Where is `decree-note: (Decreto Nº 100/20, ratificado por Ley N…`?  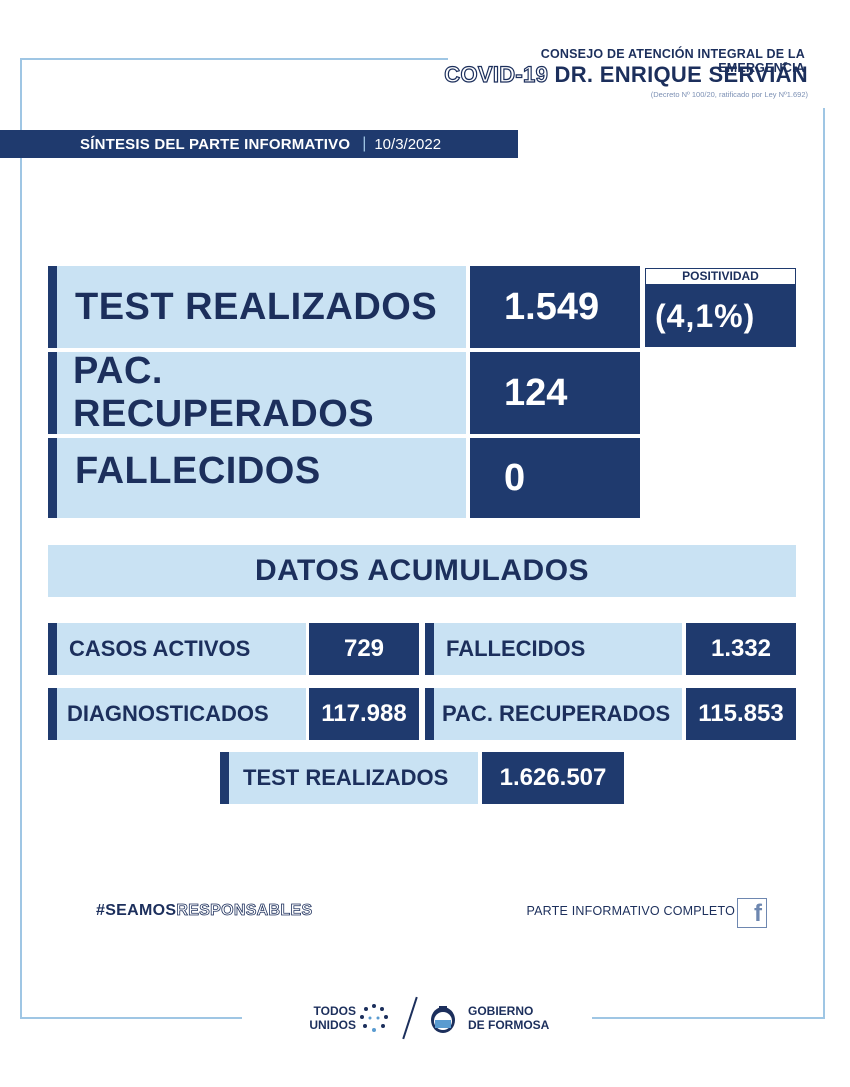 decree-note: (Decreto Nº 100/20, ratificado por Ley N… is located at coordinates (729, 94).